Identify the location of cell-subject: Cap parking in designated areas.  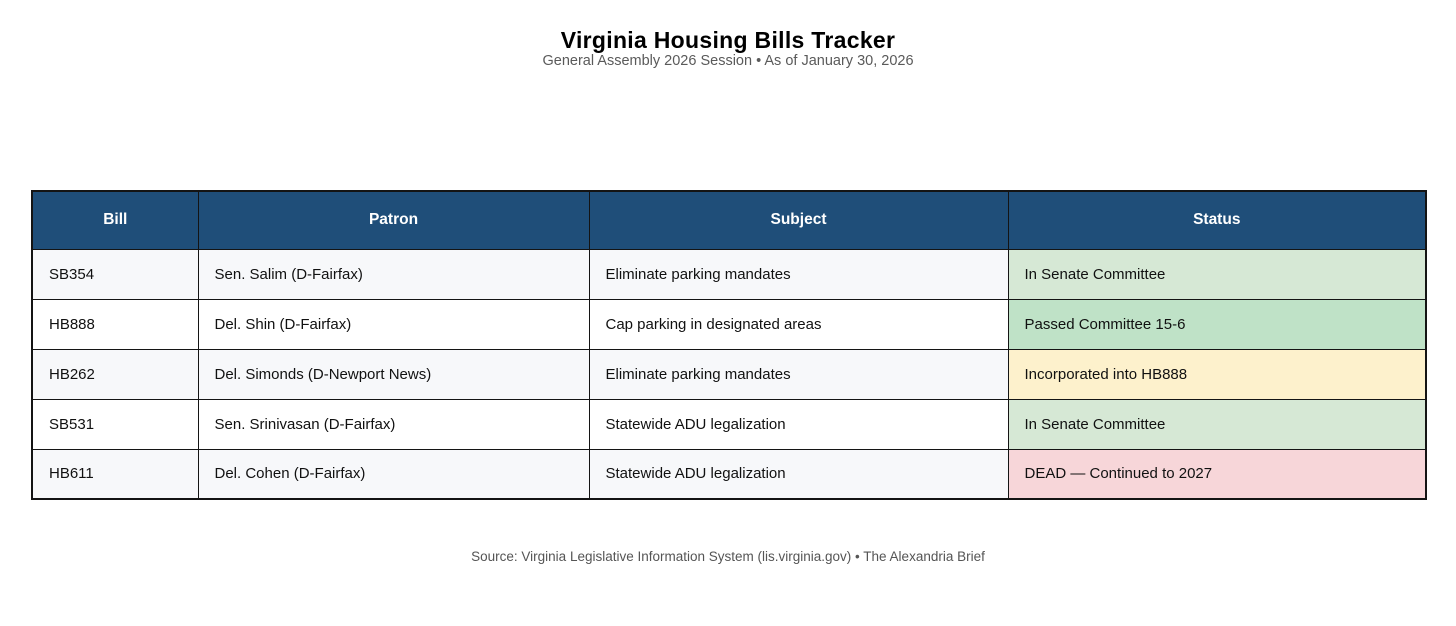
(798, 324).